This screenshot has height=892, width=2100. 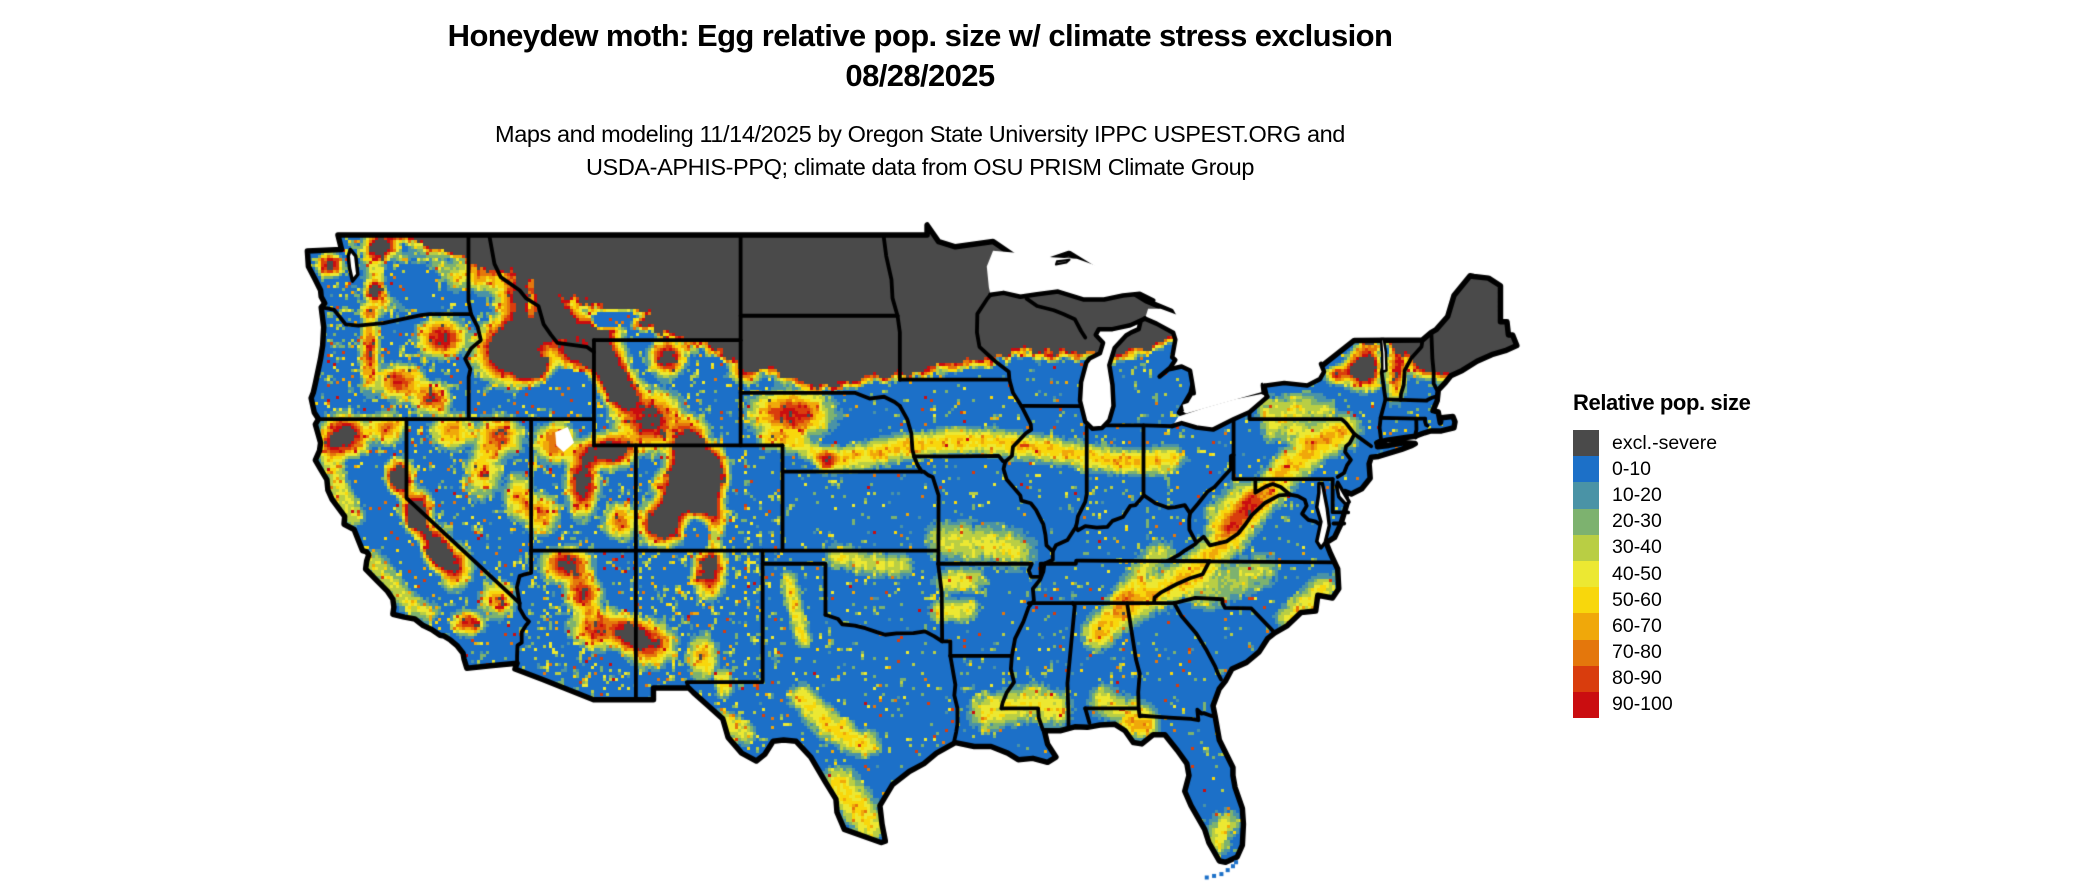 I want to click on legend-item: 60-70, so click(x=1661, y=626).